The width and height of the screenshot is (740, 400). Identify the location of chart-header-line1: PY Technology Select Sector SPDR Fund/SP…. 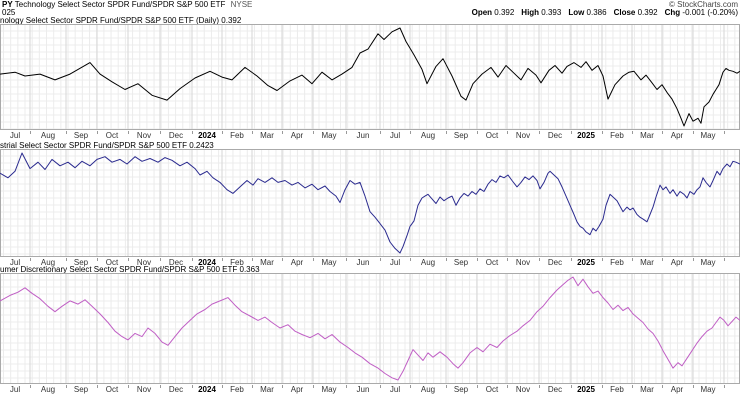
(370, 5).